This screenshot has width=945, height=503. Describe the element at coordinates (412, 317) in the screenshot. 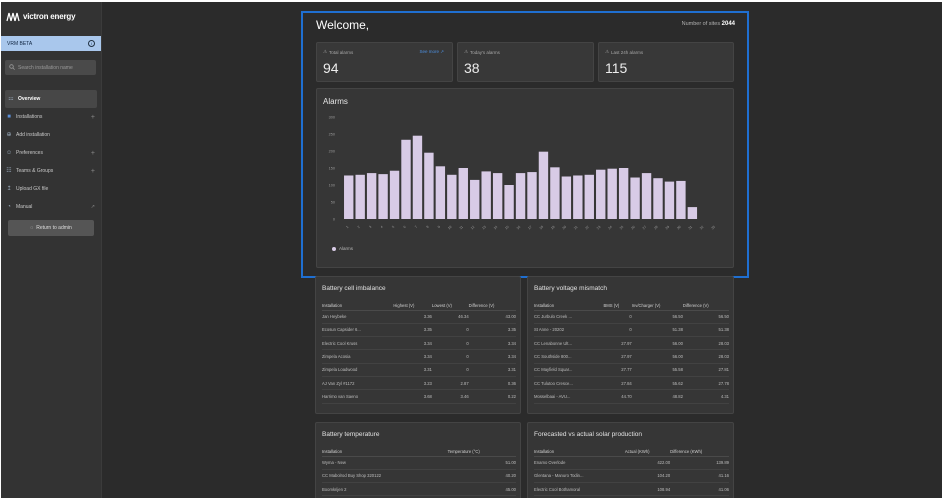

I see `table-cell: 3.36` at that location.